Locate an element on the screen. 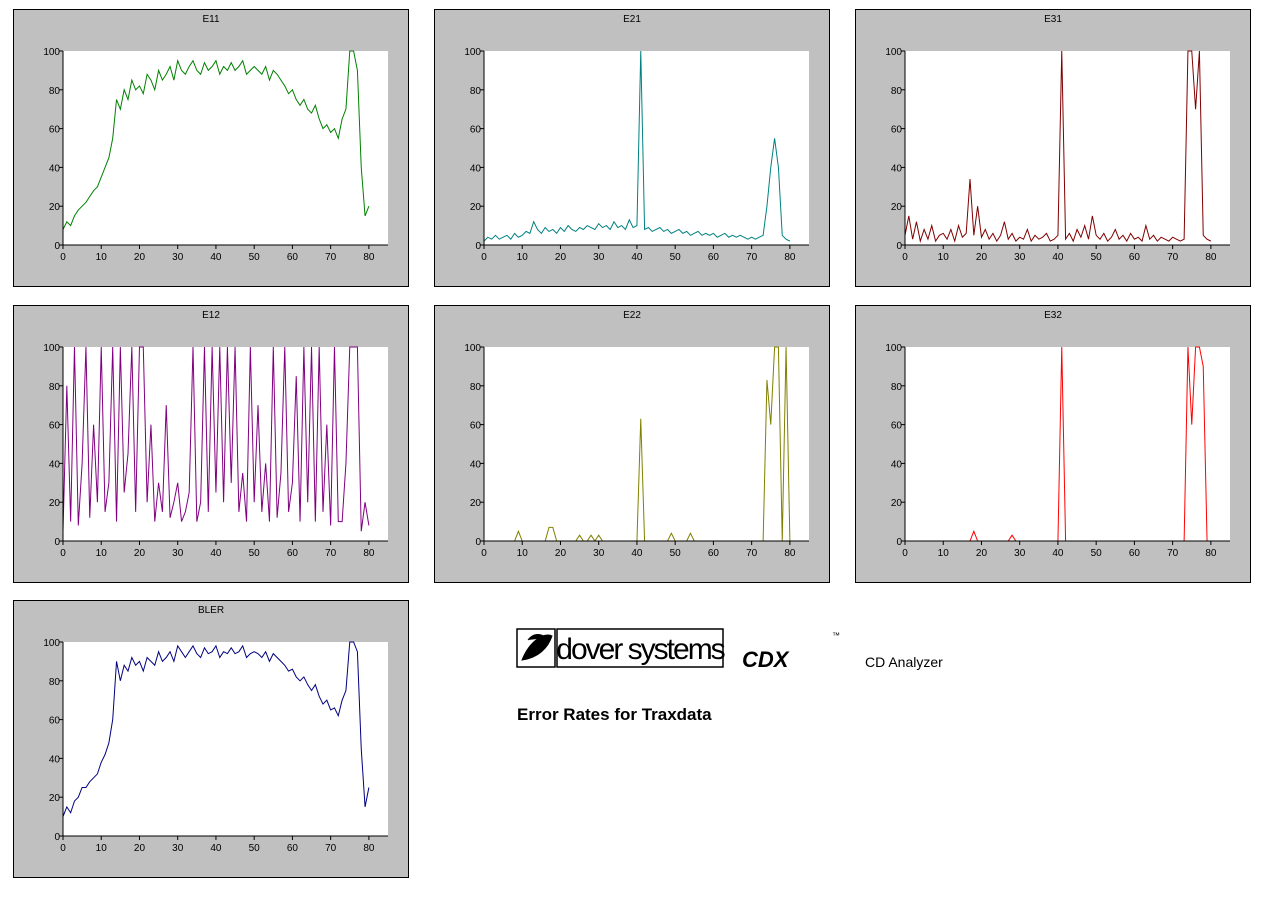  chart-panel: E11 0 20 40 60 80 100 0 10 20 30 40 50 60 70 80 is located at coordinates (211, 148).